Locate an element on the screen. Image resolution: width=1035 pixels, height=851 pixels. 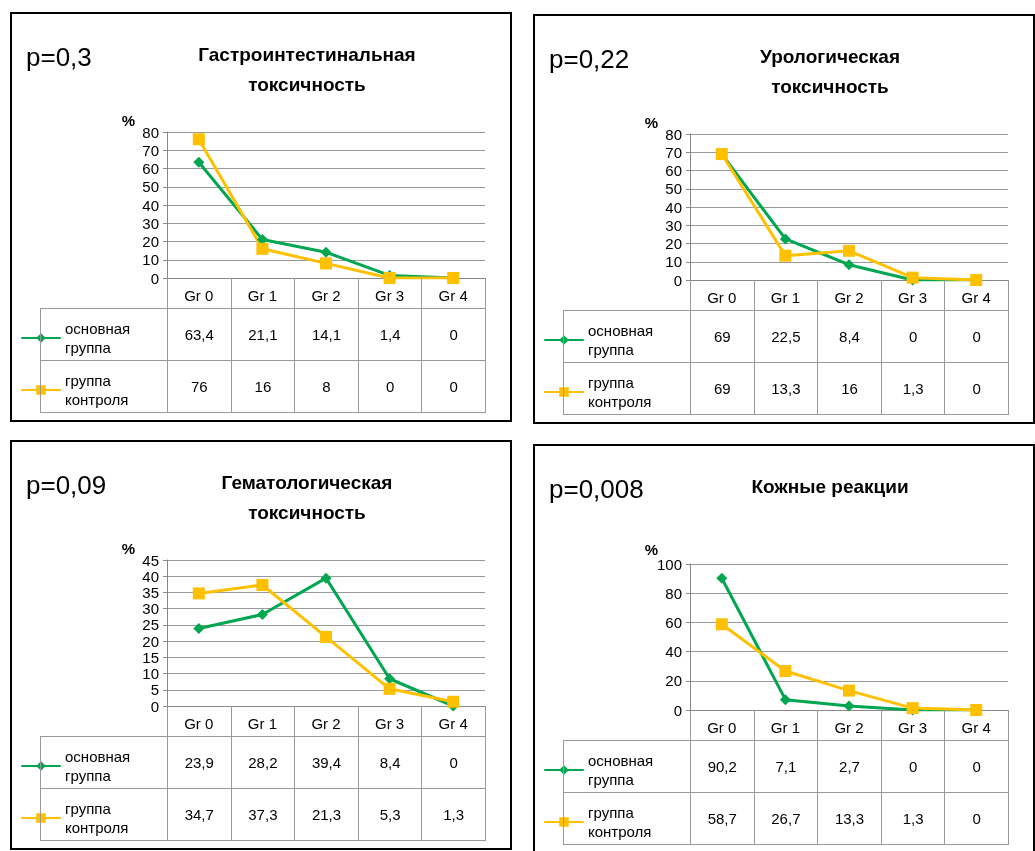
y-tick-label: 5 is located at coordinates (154, 690).